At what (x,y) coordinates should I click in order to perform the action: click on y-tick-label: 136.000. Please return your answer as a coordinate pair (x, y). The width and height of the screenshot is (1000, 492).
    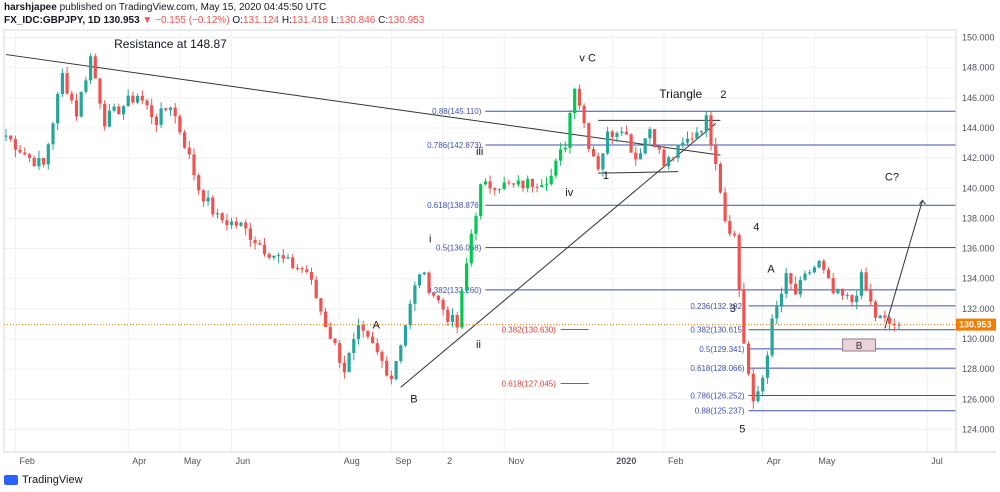
    Looking at the image, I should click on (978, 249).